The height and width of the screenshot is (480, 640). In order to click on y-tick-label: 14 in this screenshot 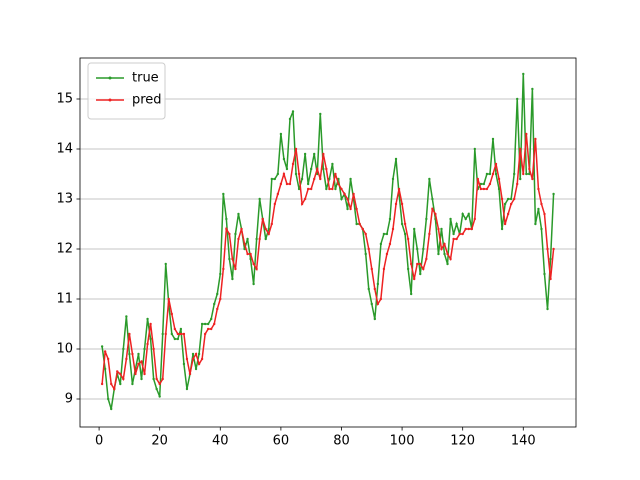, I will do `click(64, 149)`.